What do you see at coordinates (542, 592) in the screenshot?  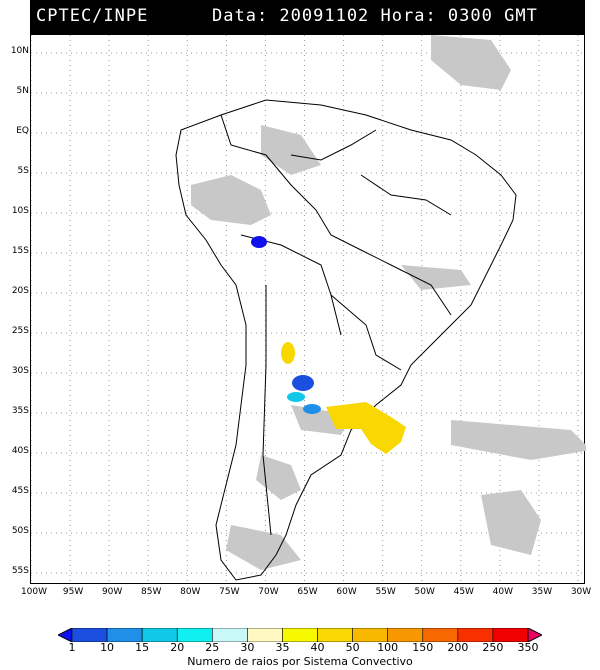 I see `longitude-label: 35W` at bounding box center [542, 592].